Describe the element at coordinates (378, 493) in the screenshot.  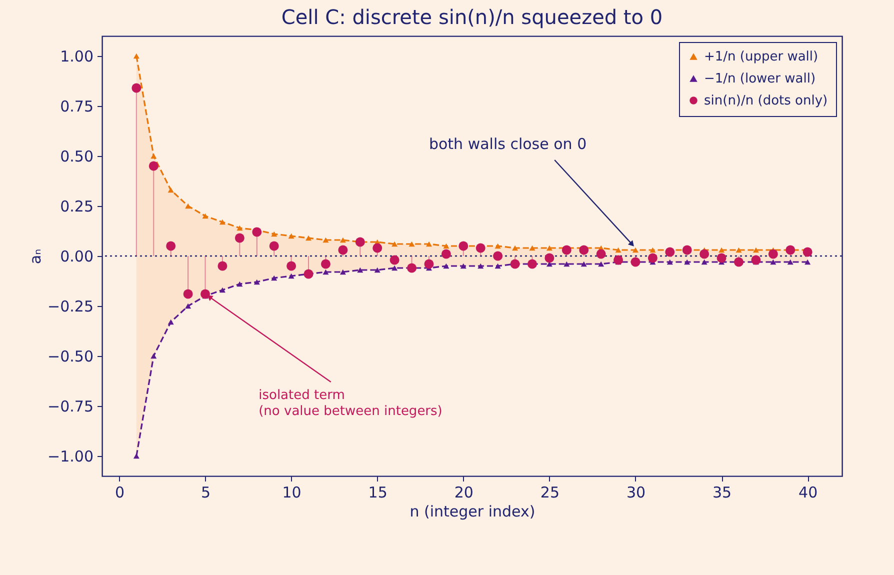
I see `x-tick-label: 15` at that location.